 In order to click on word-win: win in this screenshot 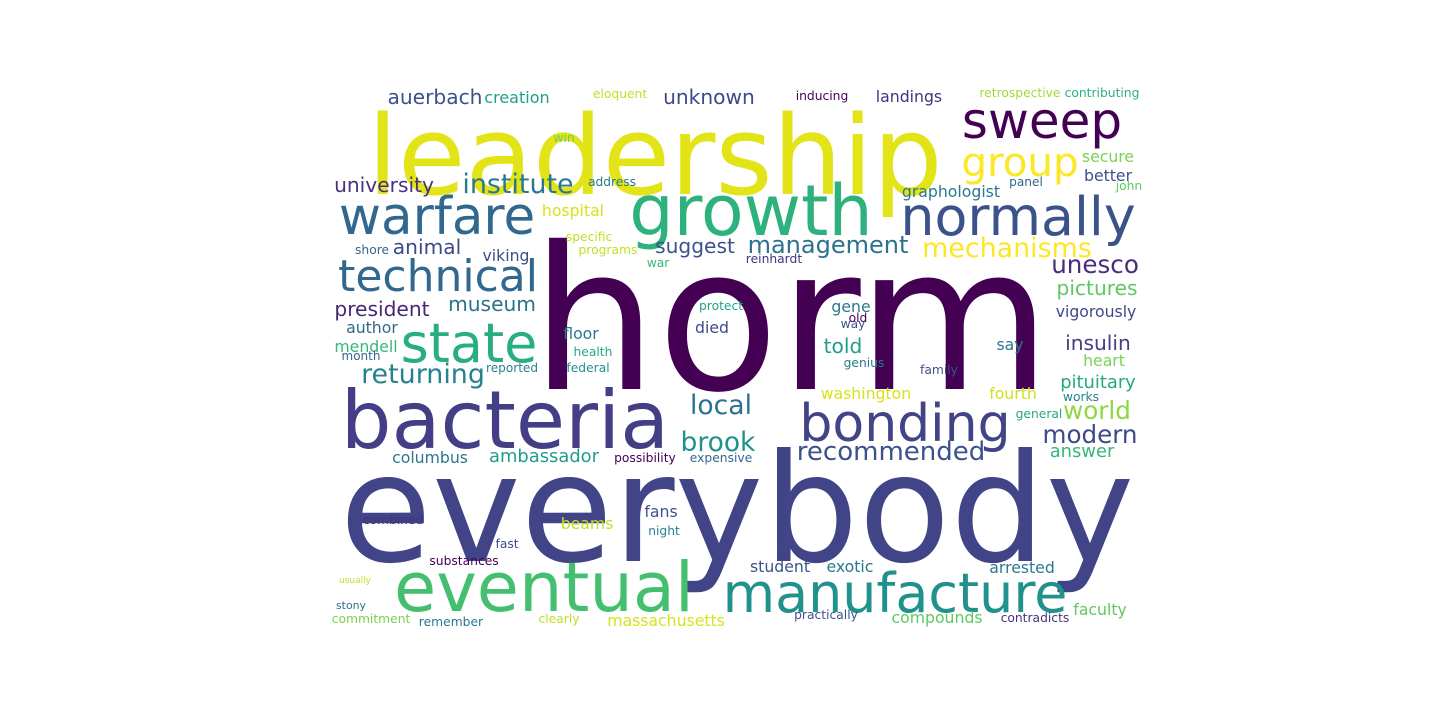, I will do `click(564, 138)`.